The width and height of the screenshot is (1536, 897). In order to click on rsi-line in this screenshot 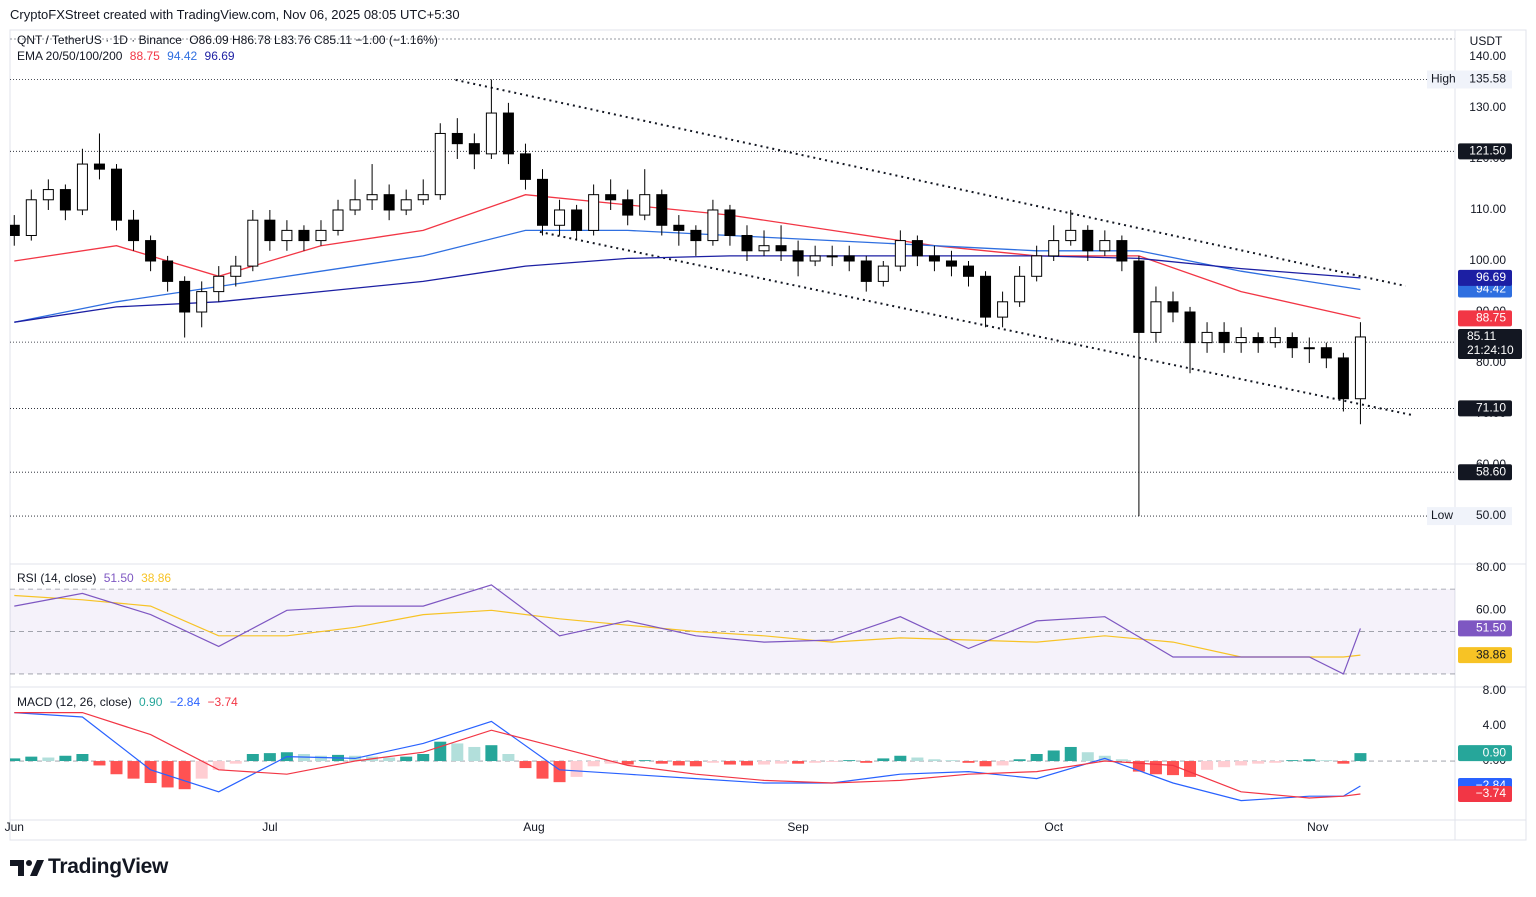, I will do `click(687, 629)`.